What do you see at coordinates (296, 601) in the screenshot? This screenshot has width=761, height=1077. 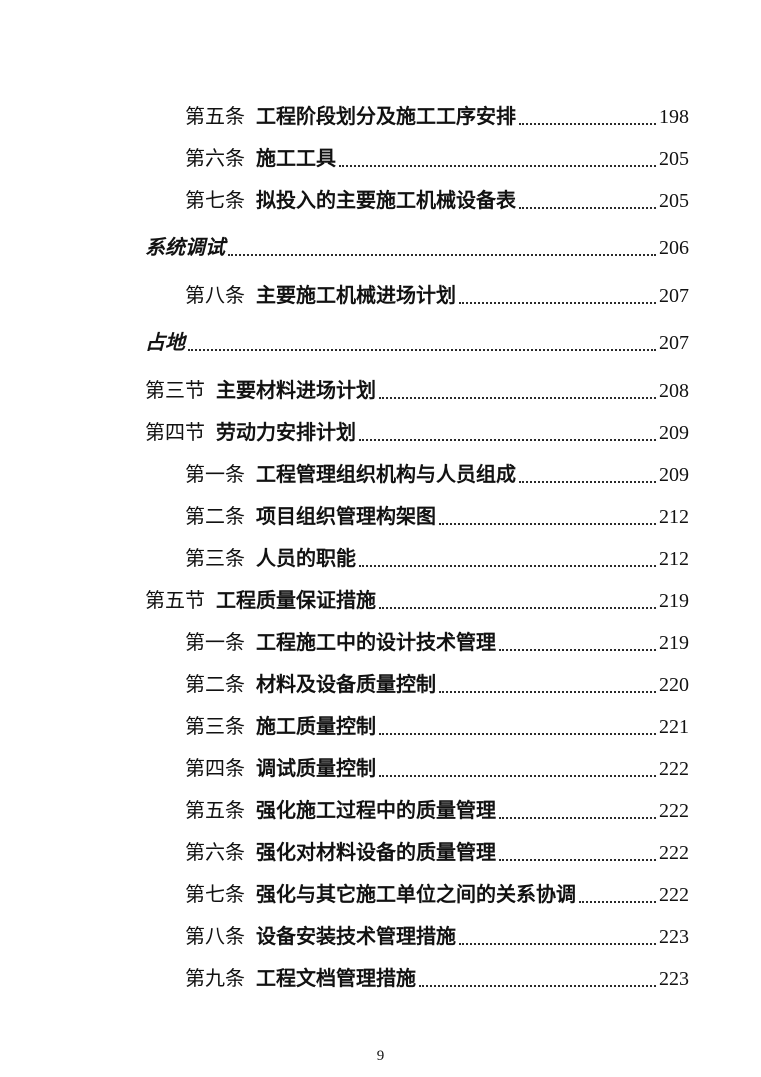 I see `toc-entry-title: 工程质量保证措施` at bounding box center [296, 601].